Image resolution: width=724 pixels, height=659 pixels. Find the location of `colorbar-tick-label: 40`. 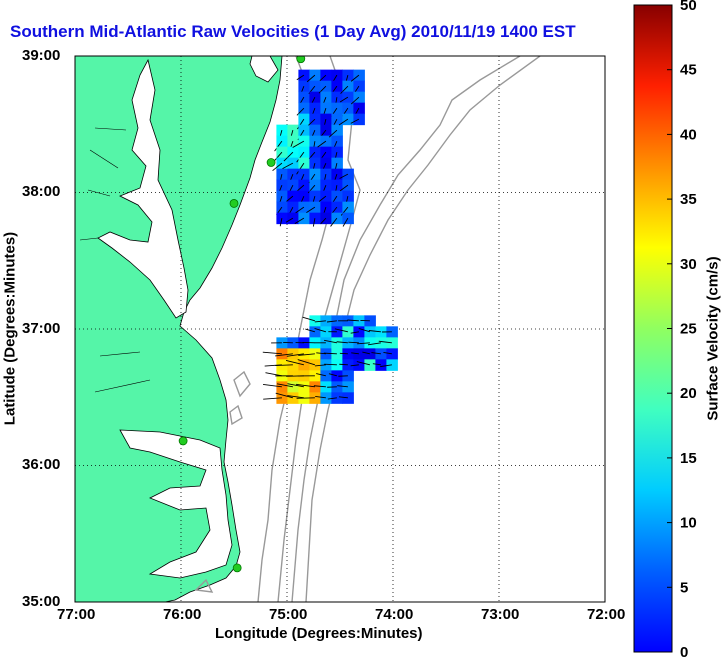

colorbar-tick-label: 40 is located at coordinates (688, 134).